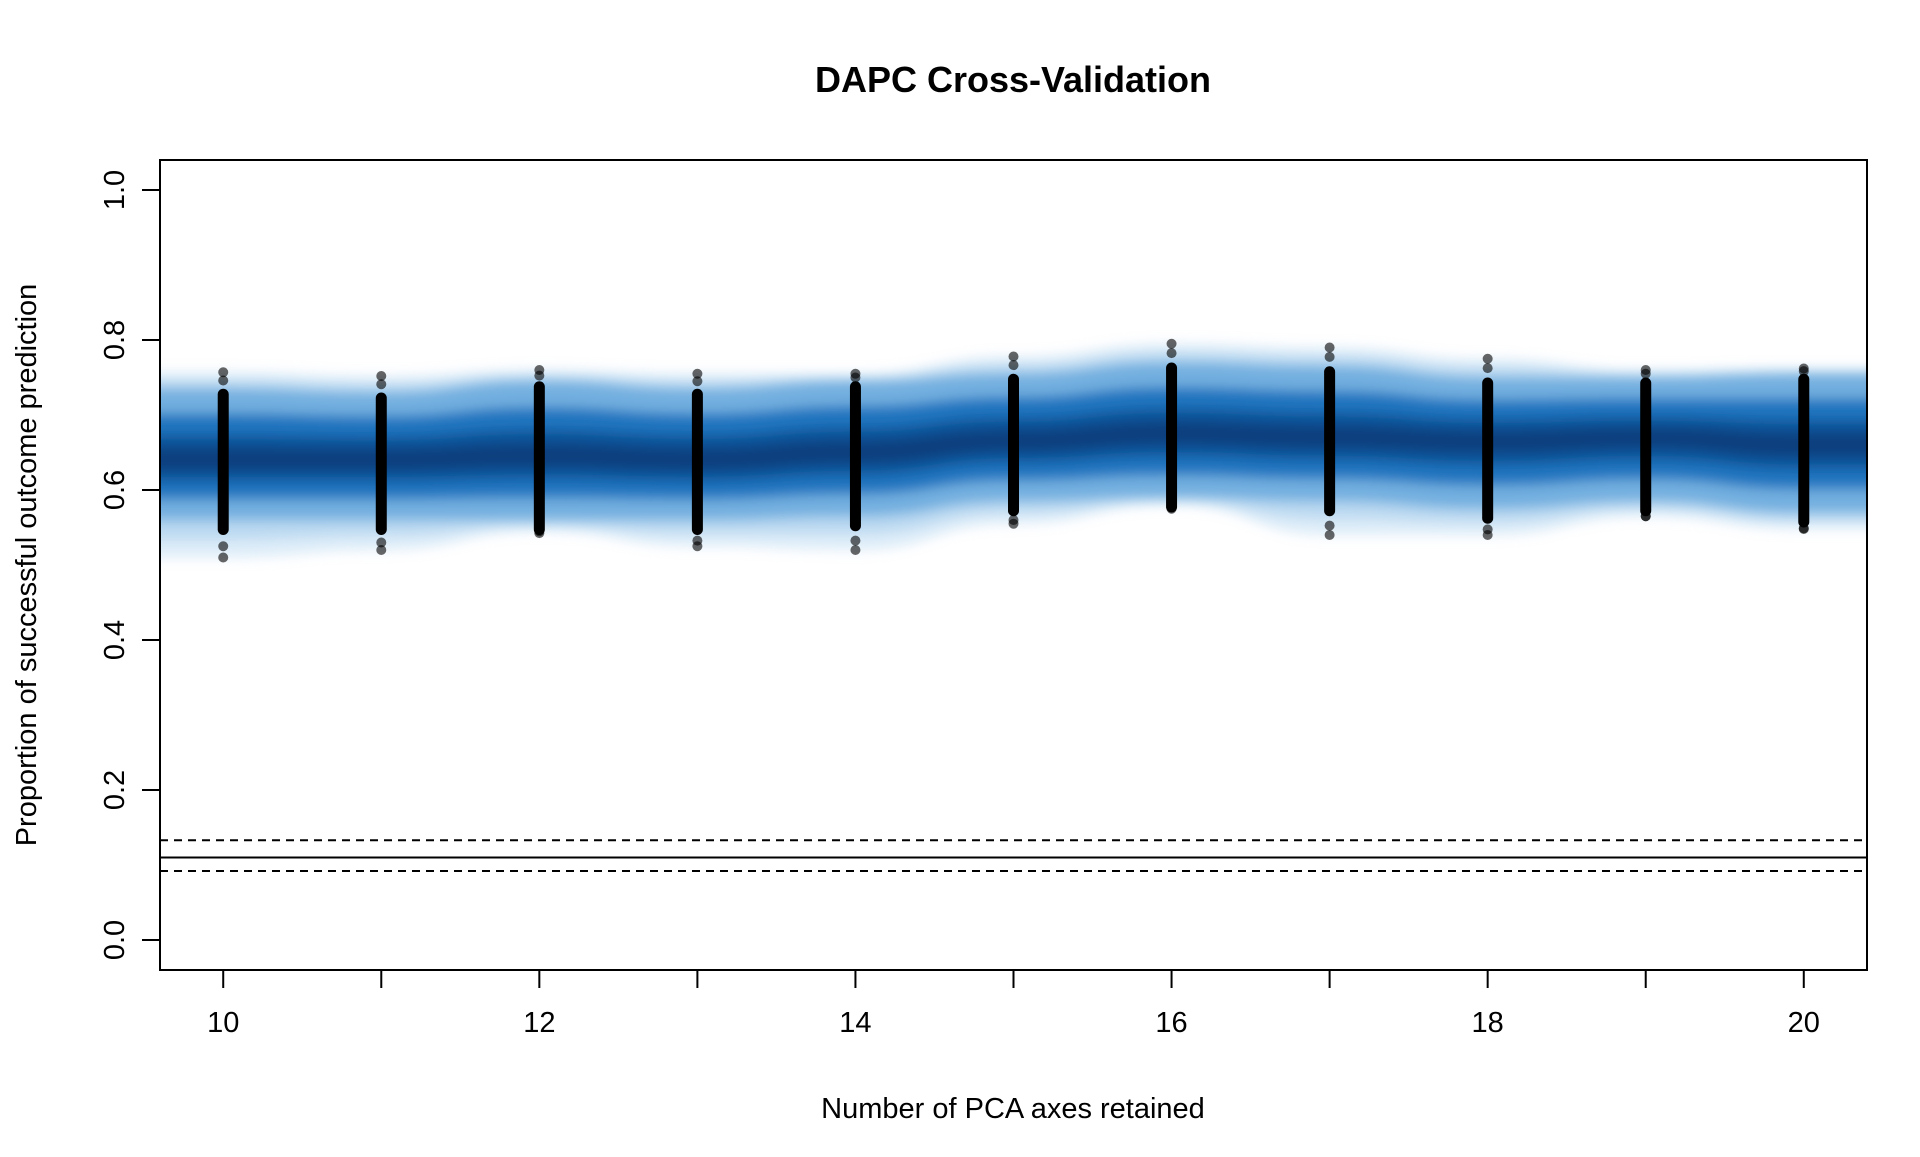  Describe the element at coordinates (1488, 1023) in the screenshot. I see `x-tick-label: 18` at that location.